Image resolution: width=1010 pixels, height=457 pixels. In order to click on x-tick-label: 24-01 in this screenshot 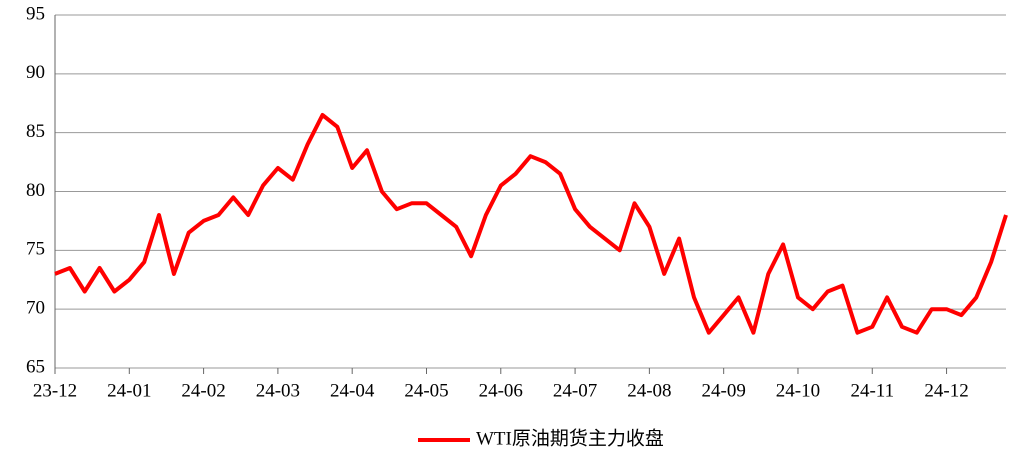, I will do `click(129, 390)`.